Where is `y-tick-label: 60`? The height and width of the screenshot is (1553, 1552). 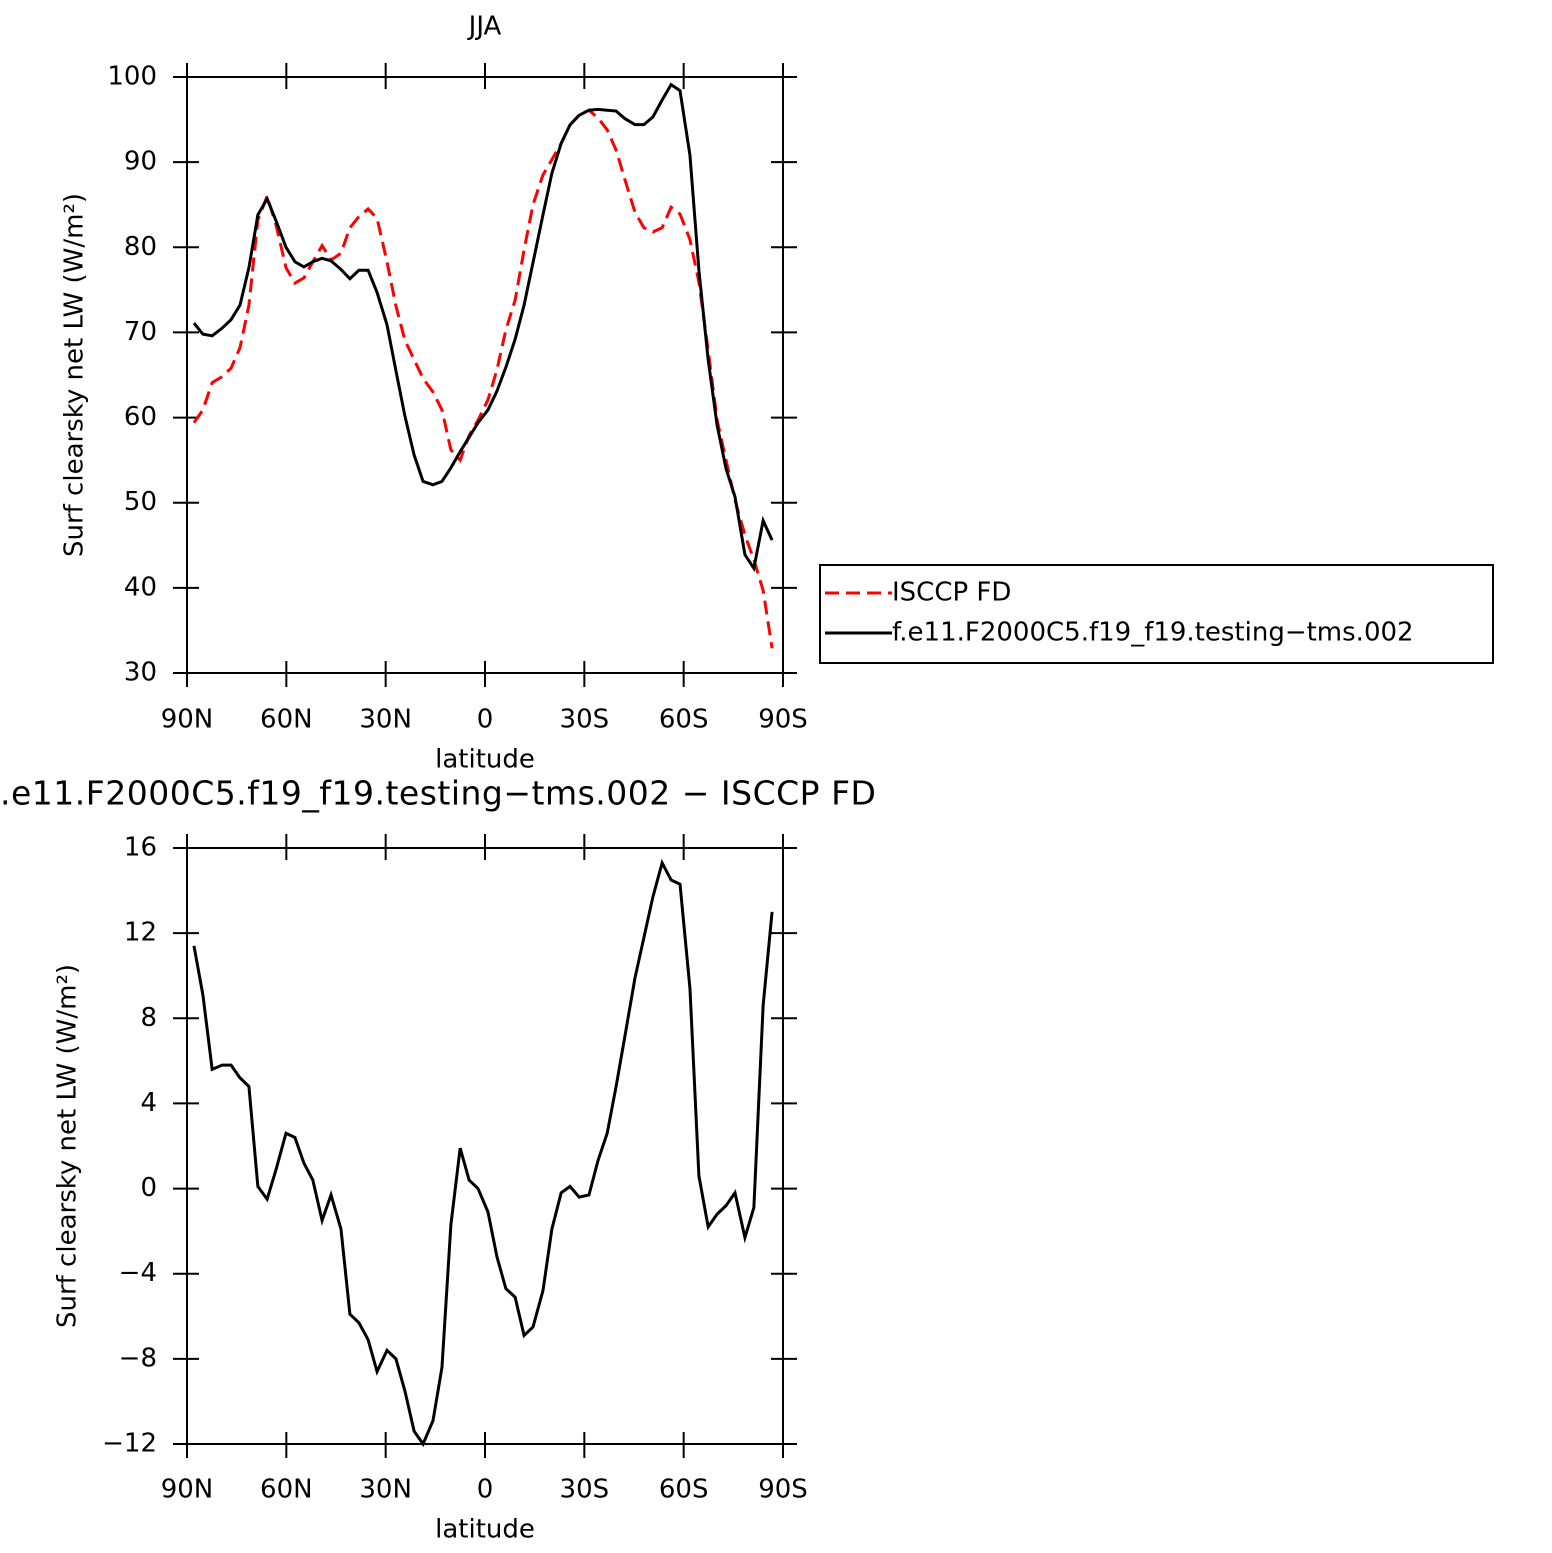
y-tick-label: 60 is located at coordinates (140, 417).